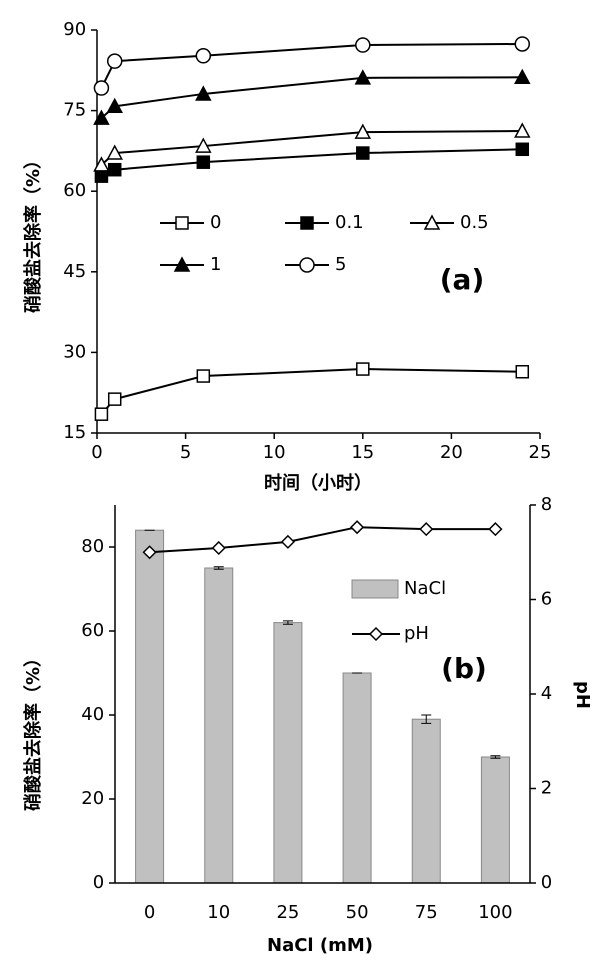 The height and width of the screenshot is (968, 600). What do you see at coordinates (274, 452) in the screenshot?
I see `tick-label: 10` at bounding box center [274, 452].